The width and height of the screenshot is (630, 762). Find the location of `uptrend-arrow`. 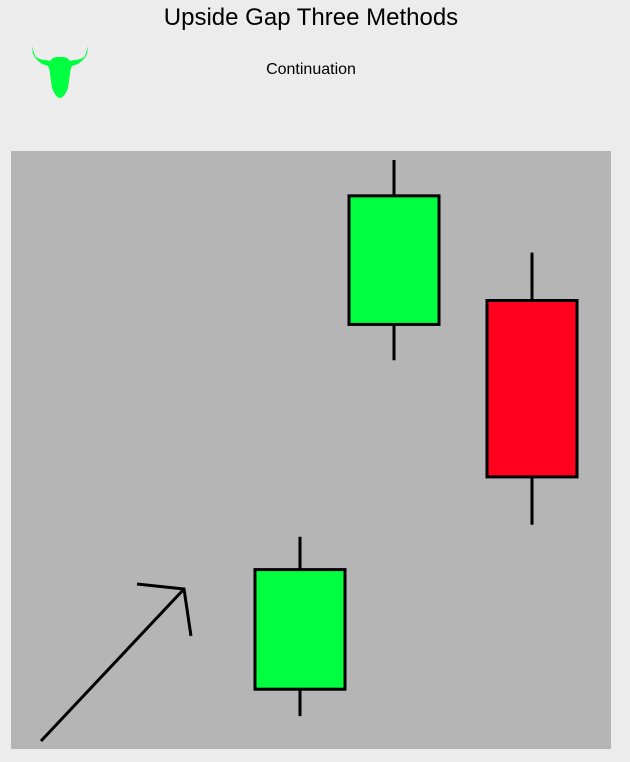

uptrend-arrow is located at coordinates (116, 662).